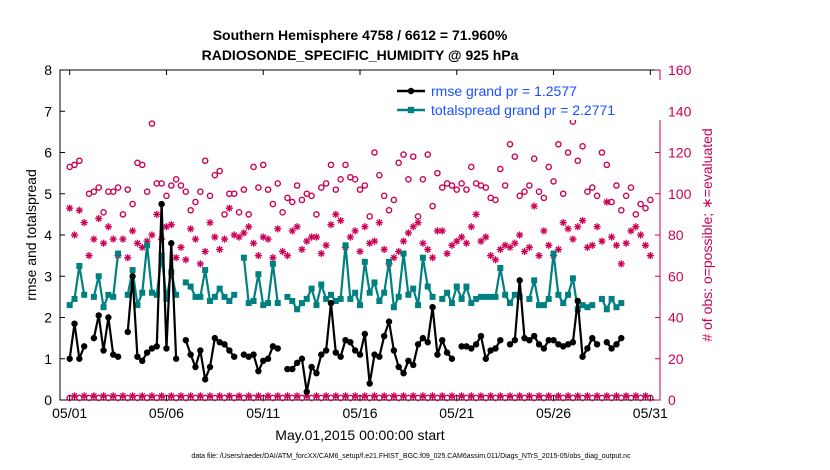 The width and height of the screenshot is (830, 470). I want to click on legend-box, so click(528, 100).